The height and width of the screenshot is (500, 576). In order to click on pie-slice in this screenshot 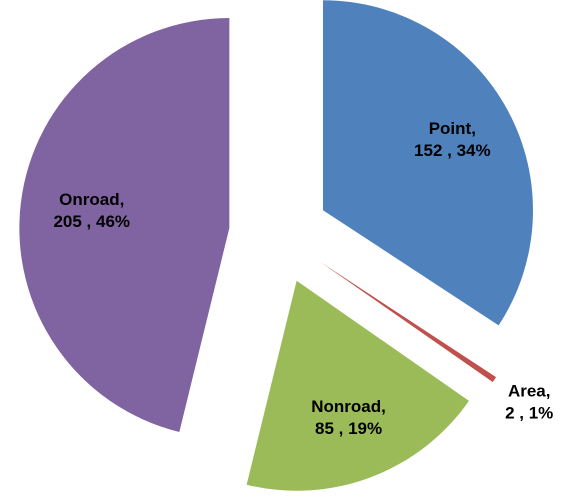, I will do `click(408, 322)`.